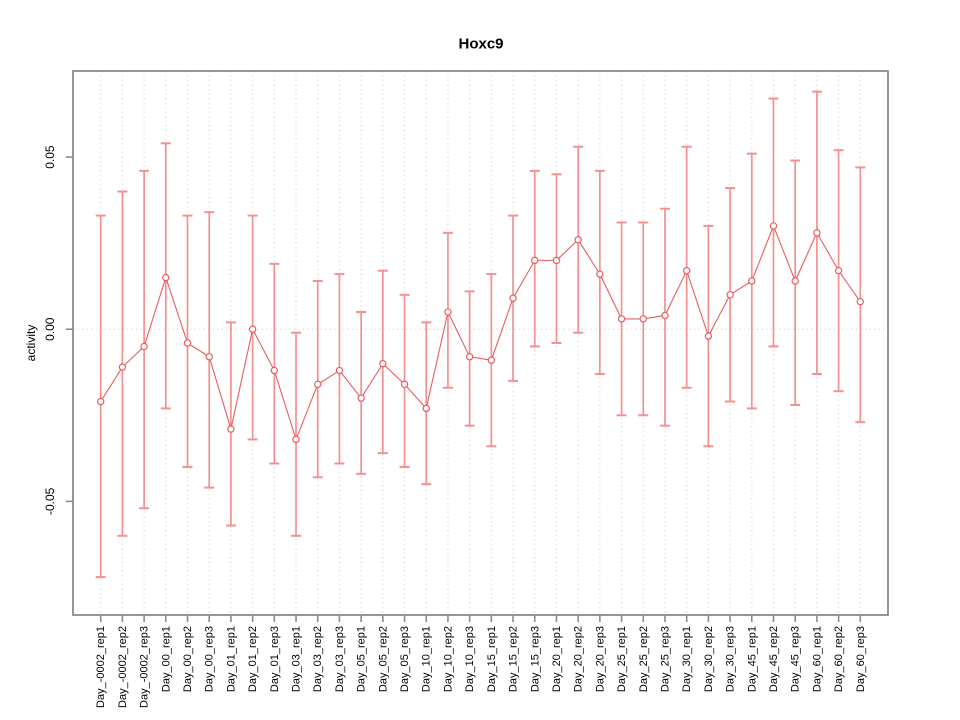  Describe the element at coordinates (50, 329) in the screenshot. I see `y-tick-label: 0.00` at that location.